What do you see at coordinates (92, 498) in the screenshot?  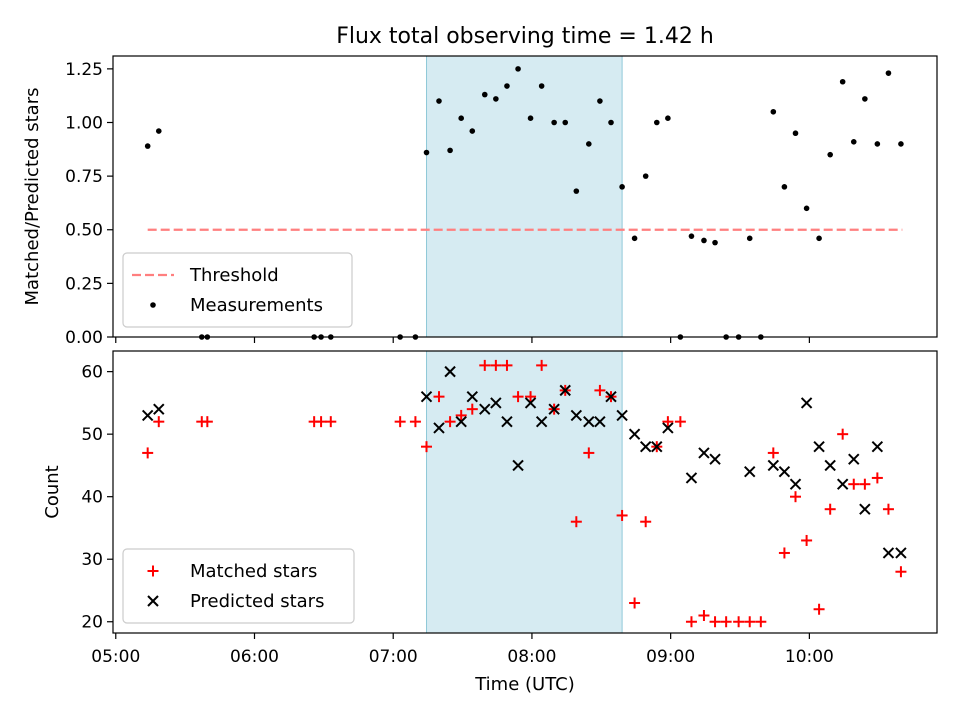 I see `y-tick-label: 40` at bounding box center [92, 498].